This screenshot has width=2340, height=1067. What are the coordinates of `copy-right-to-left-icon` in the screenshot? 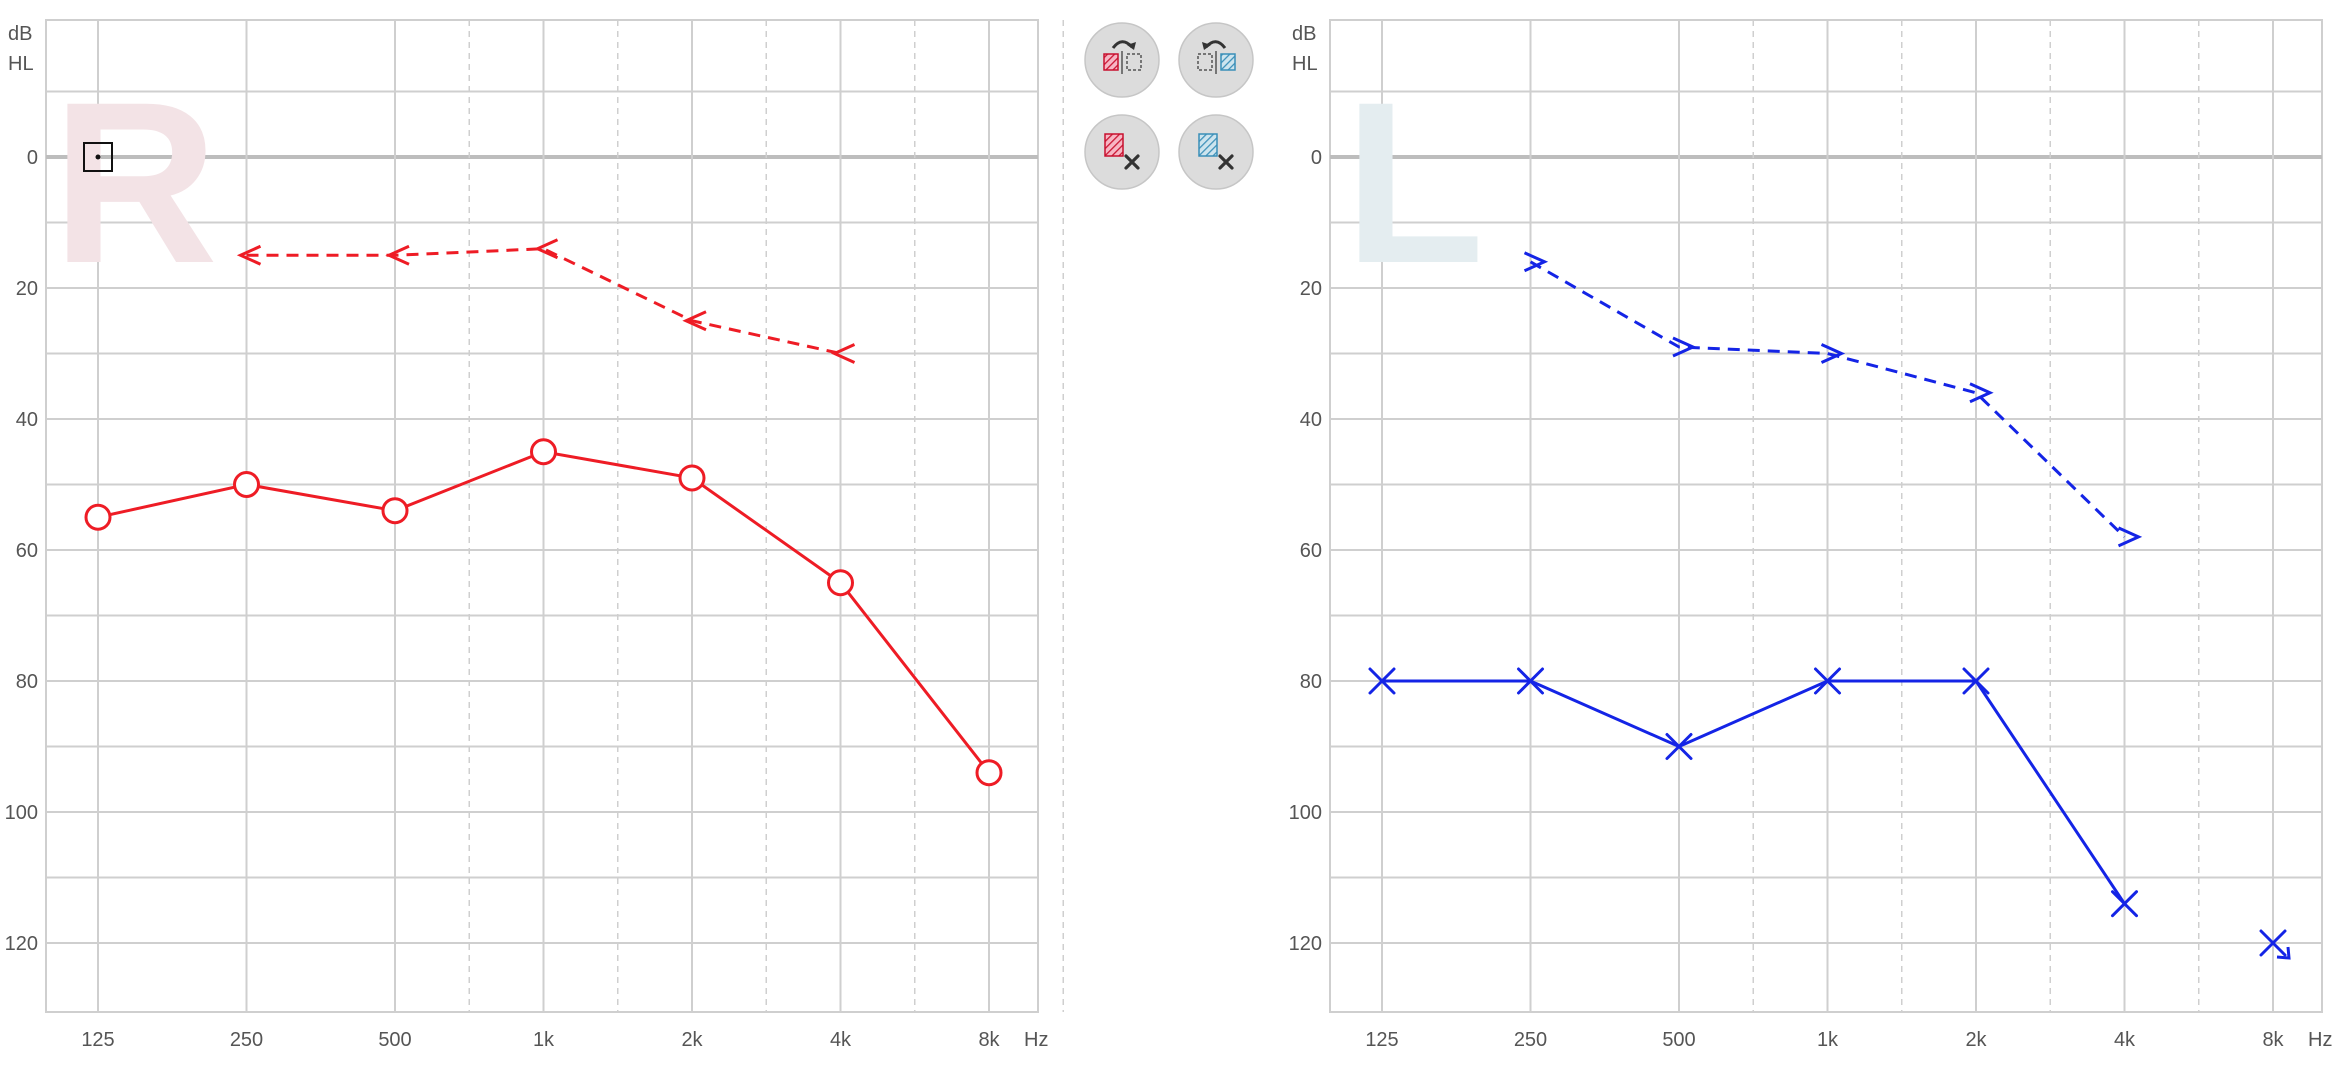 It's located at (1122, 57).